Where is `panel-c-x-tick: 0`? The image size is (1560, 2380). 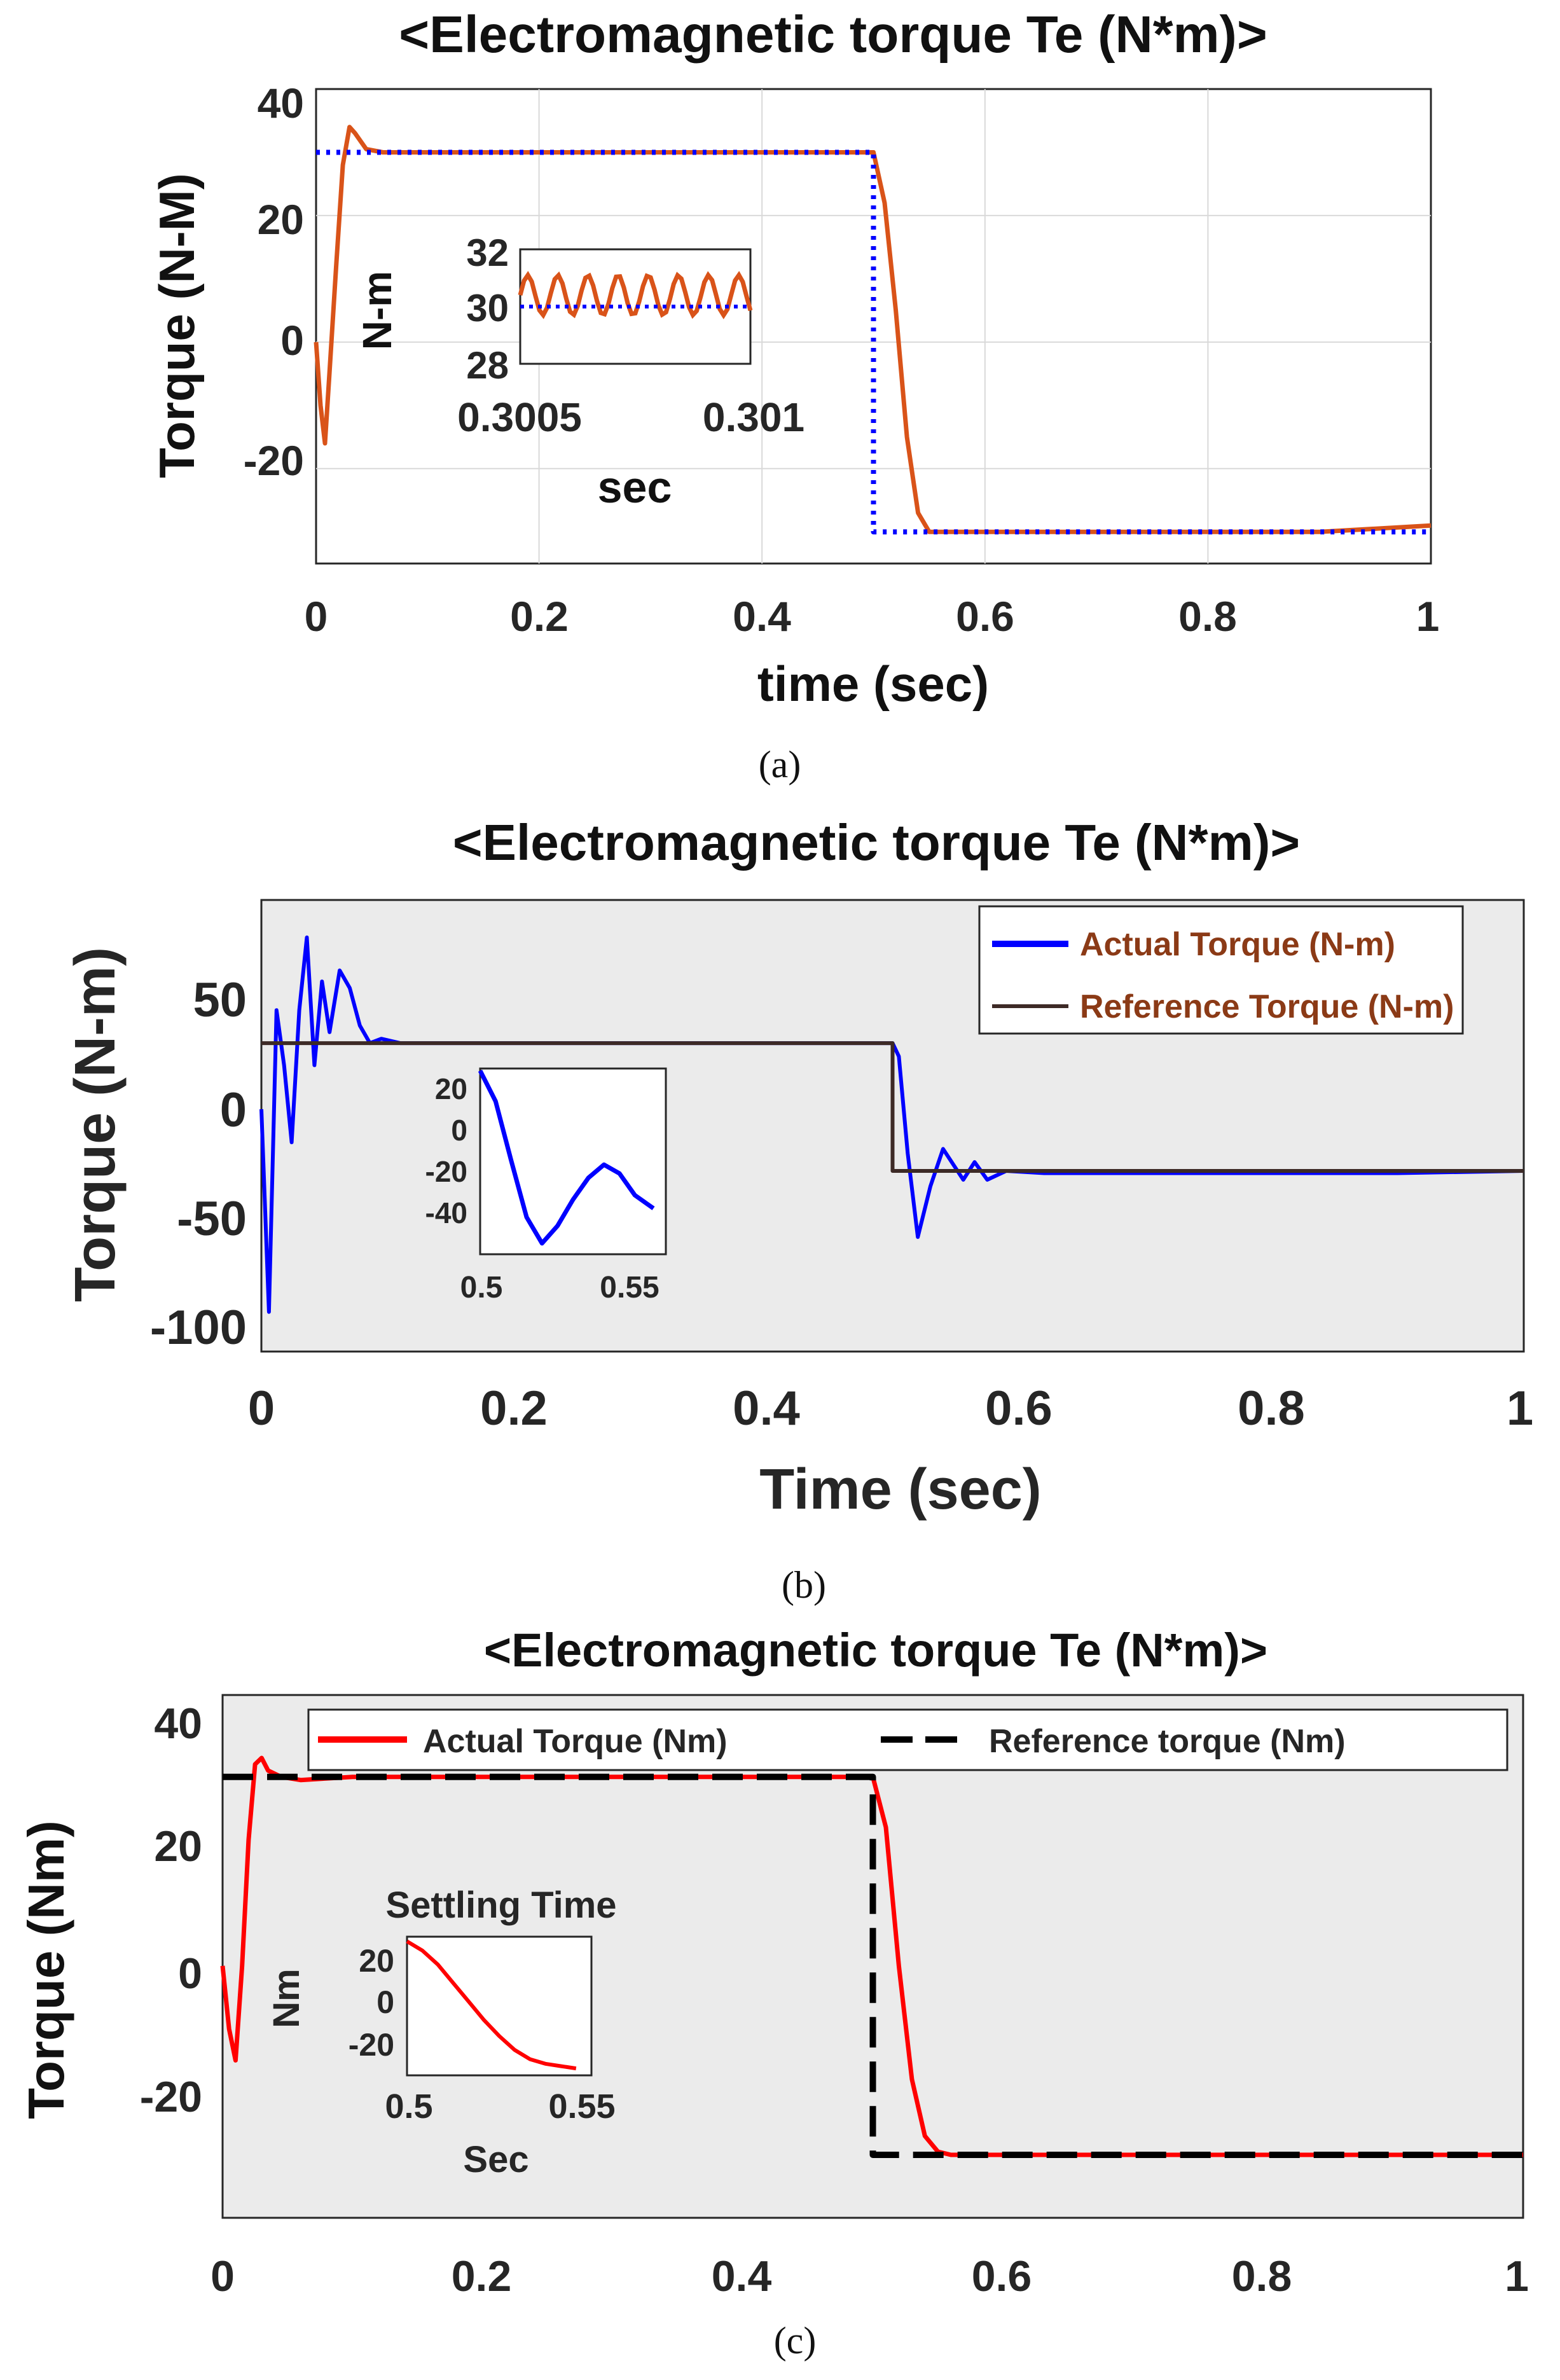
panel-c-x-tick: 0 is located at coordinates (223, 2276).